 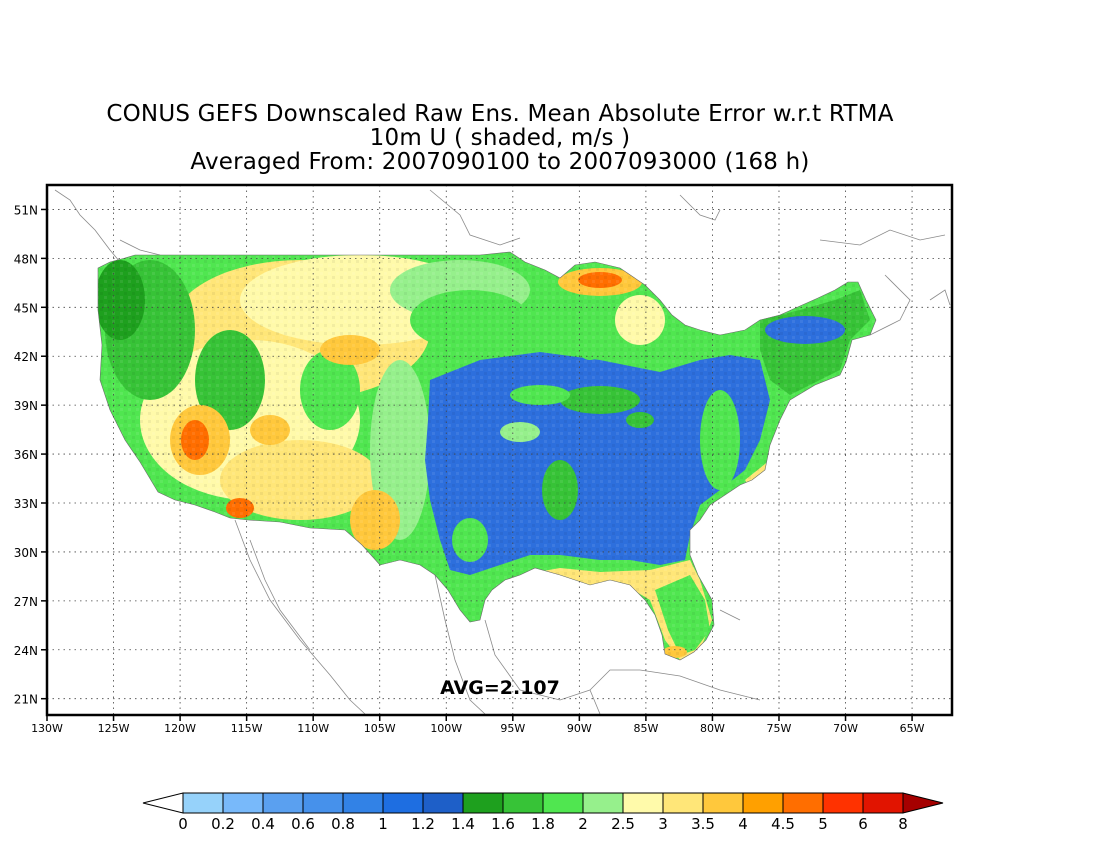 I want to click on colorbar-high-arrow, so click(x=923, y=803).